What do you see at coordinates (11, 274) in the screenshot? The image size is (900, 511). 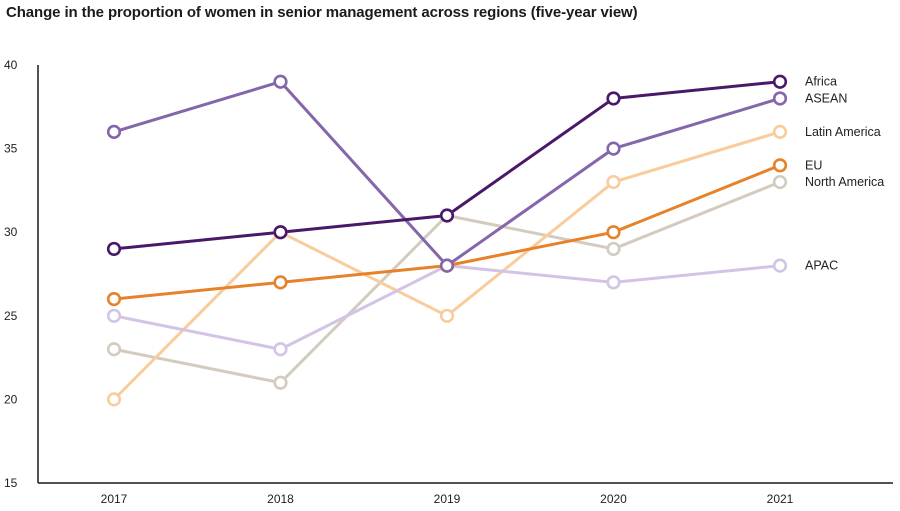 I see `y-tick-labels: 15 20 25 30 35 40` at bounding box center [11, 274].